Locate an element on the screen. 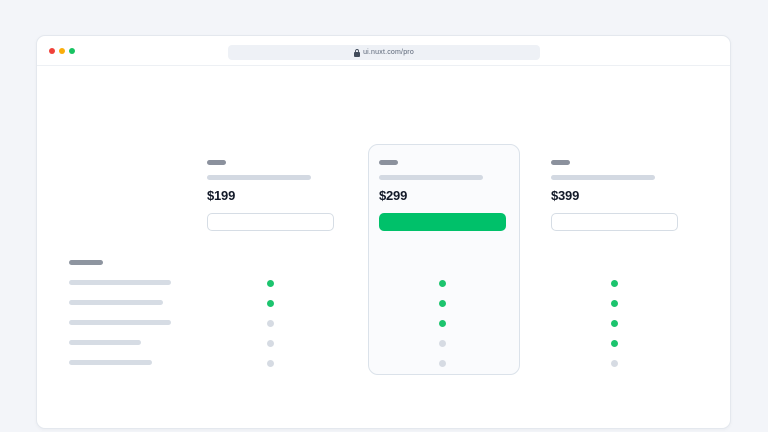  browser-header: ui.nuxt.com/pro is located at coordinates (383, 51).